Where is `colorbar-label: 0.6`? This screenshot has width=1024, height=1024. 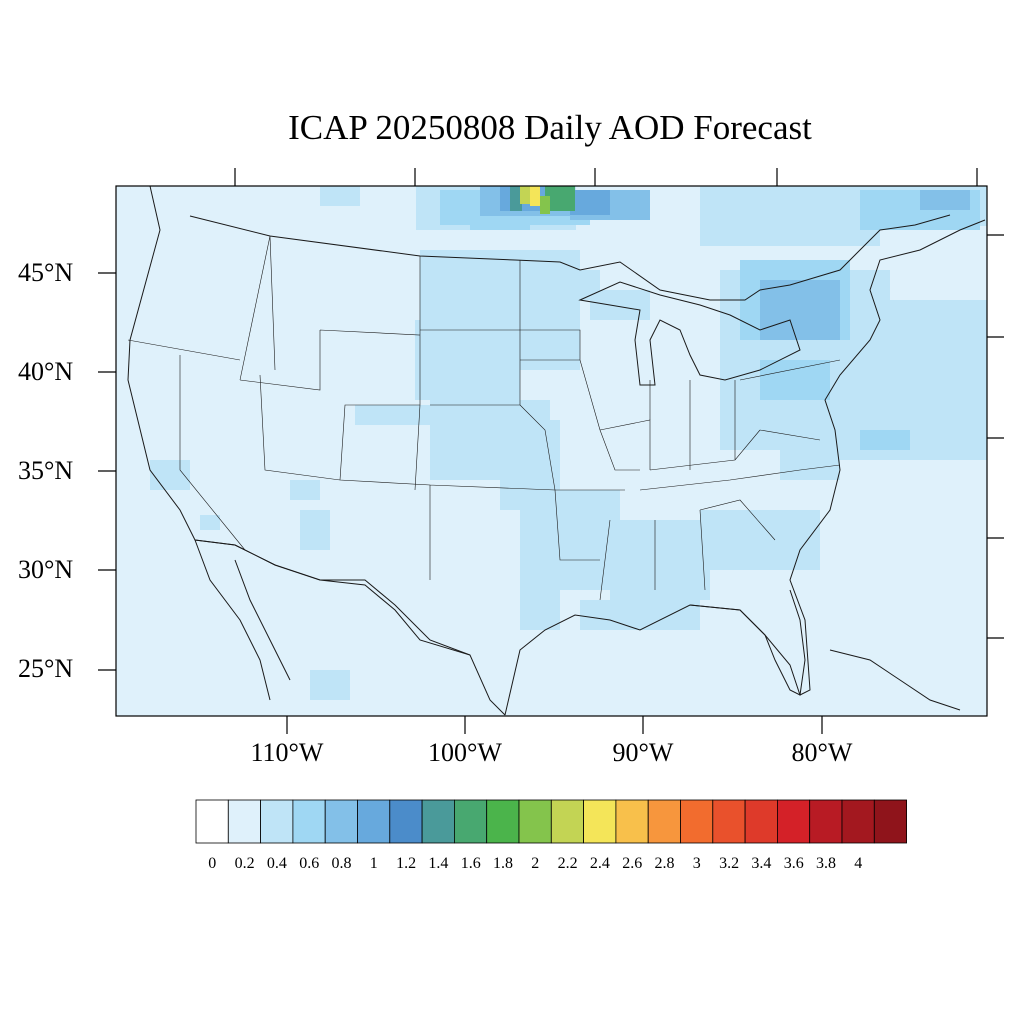
colorbar-label: 0.6 is located at coordinates (309, 863).